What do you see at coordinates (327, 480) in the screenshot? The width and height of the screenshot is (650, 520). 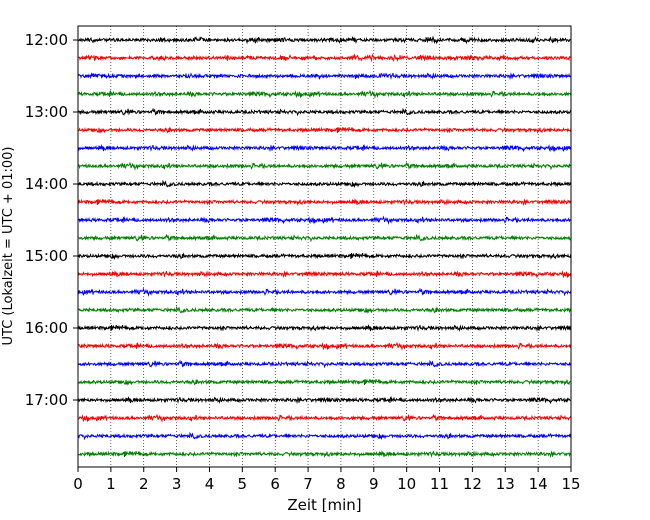 I see `x-axis: 0 1 2 3 4 5 6 7 8 9 10 11 12 13 14 15` at bounding box center [327, 480].